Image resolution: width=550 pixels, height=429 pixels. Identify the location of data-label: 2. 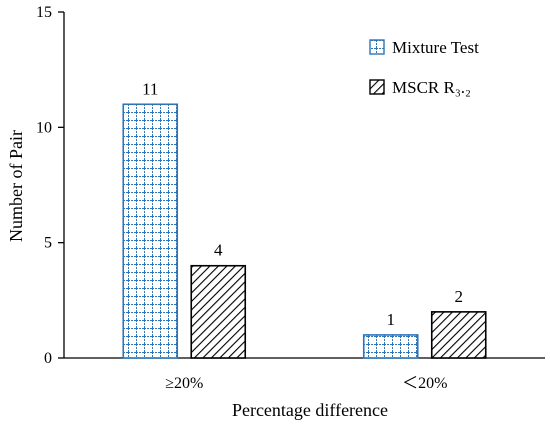
(459, 296).